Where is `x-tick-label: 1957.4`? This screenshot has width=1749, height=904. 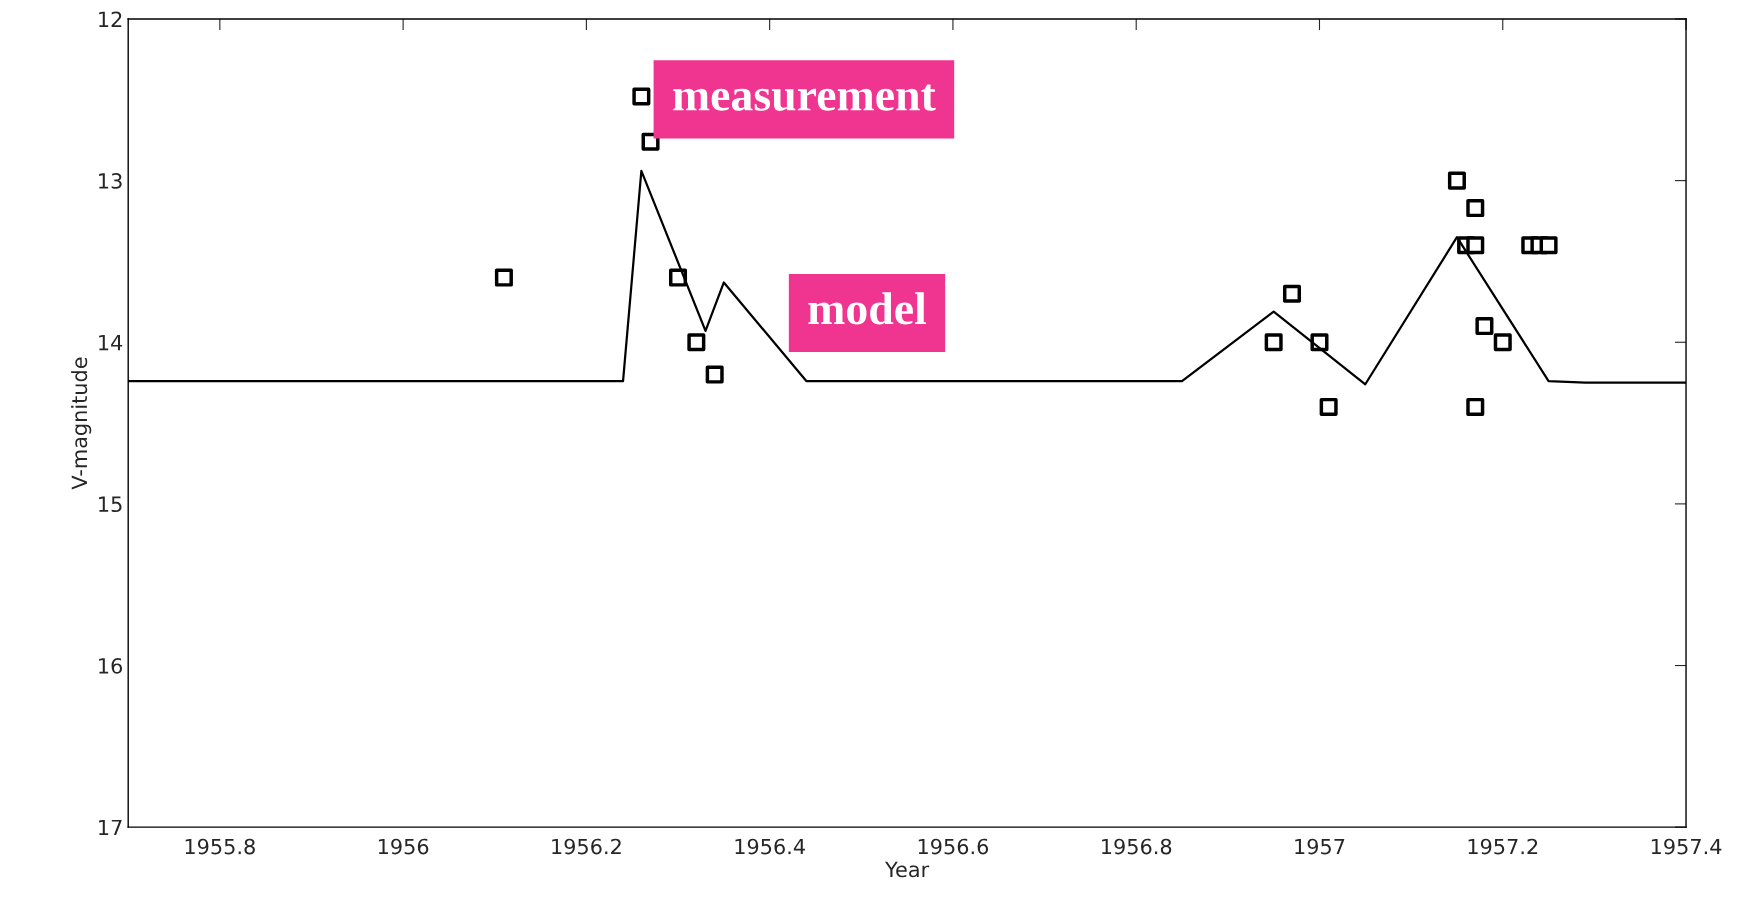 x-tick-label: 1957.4 is located at coordinates (1686, 846).